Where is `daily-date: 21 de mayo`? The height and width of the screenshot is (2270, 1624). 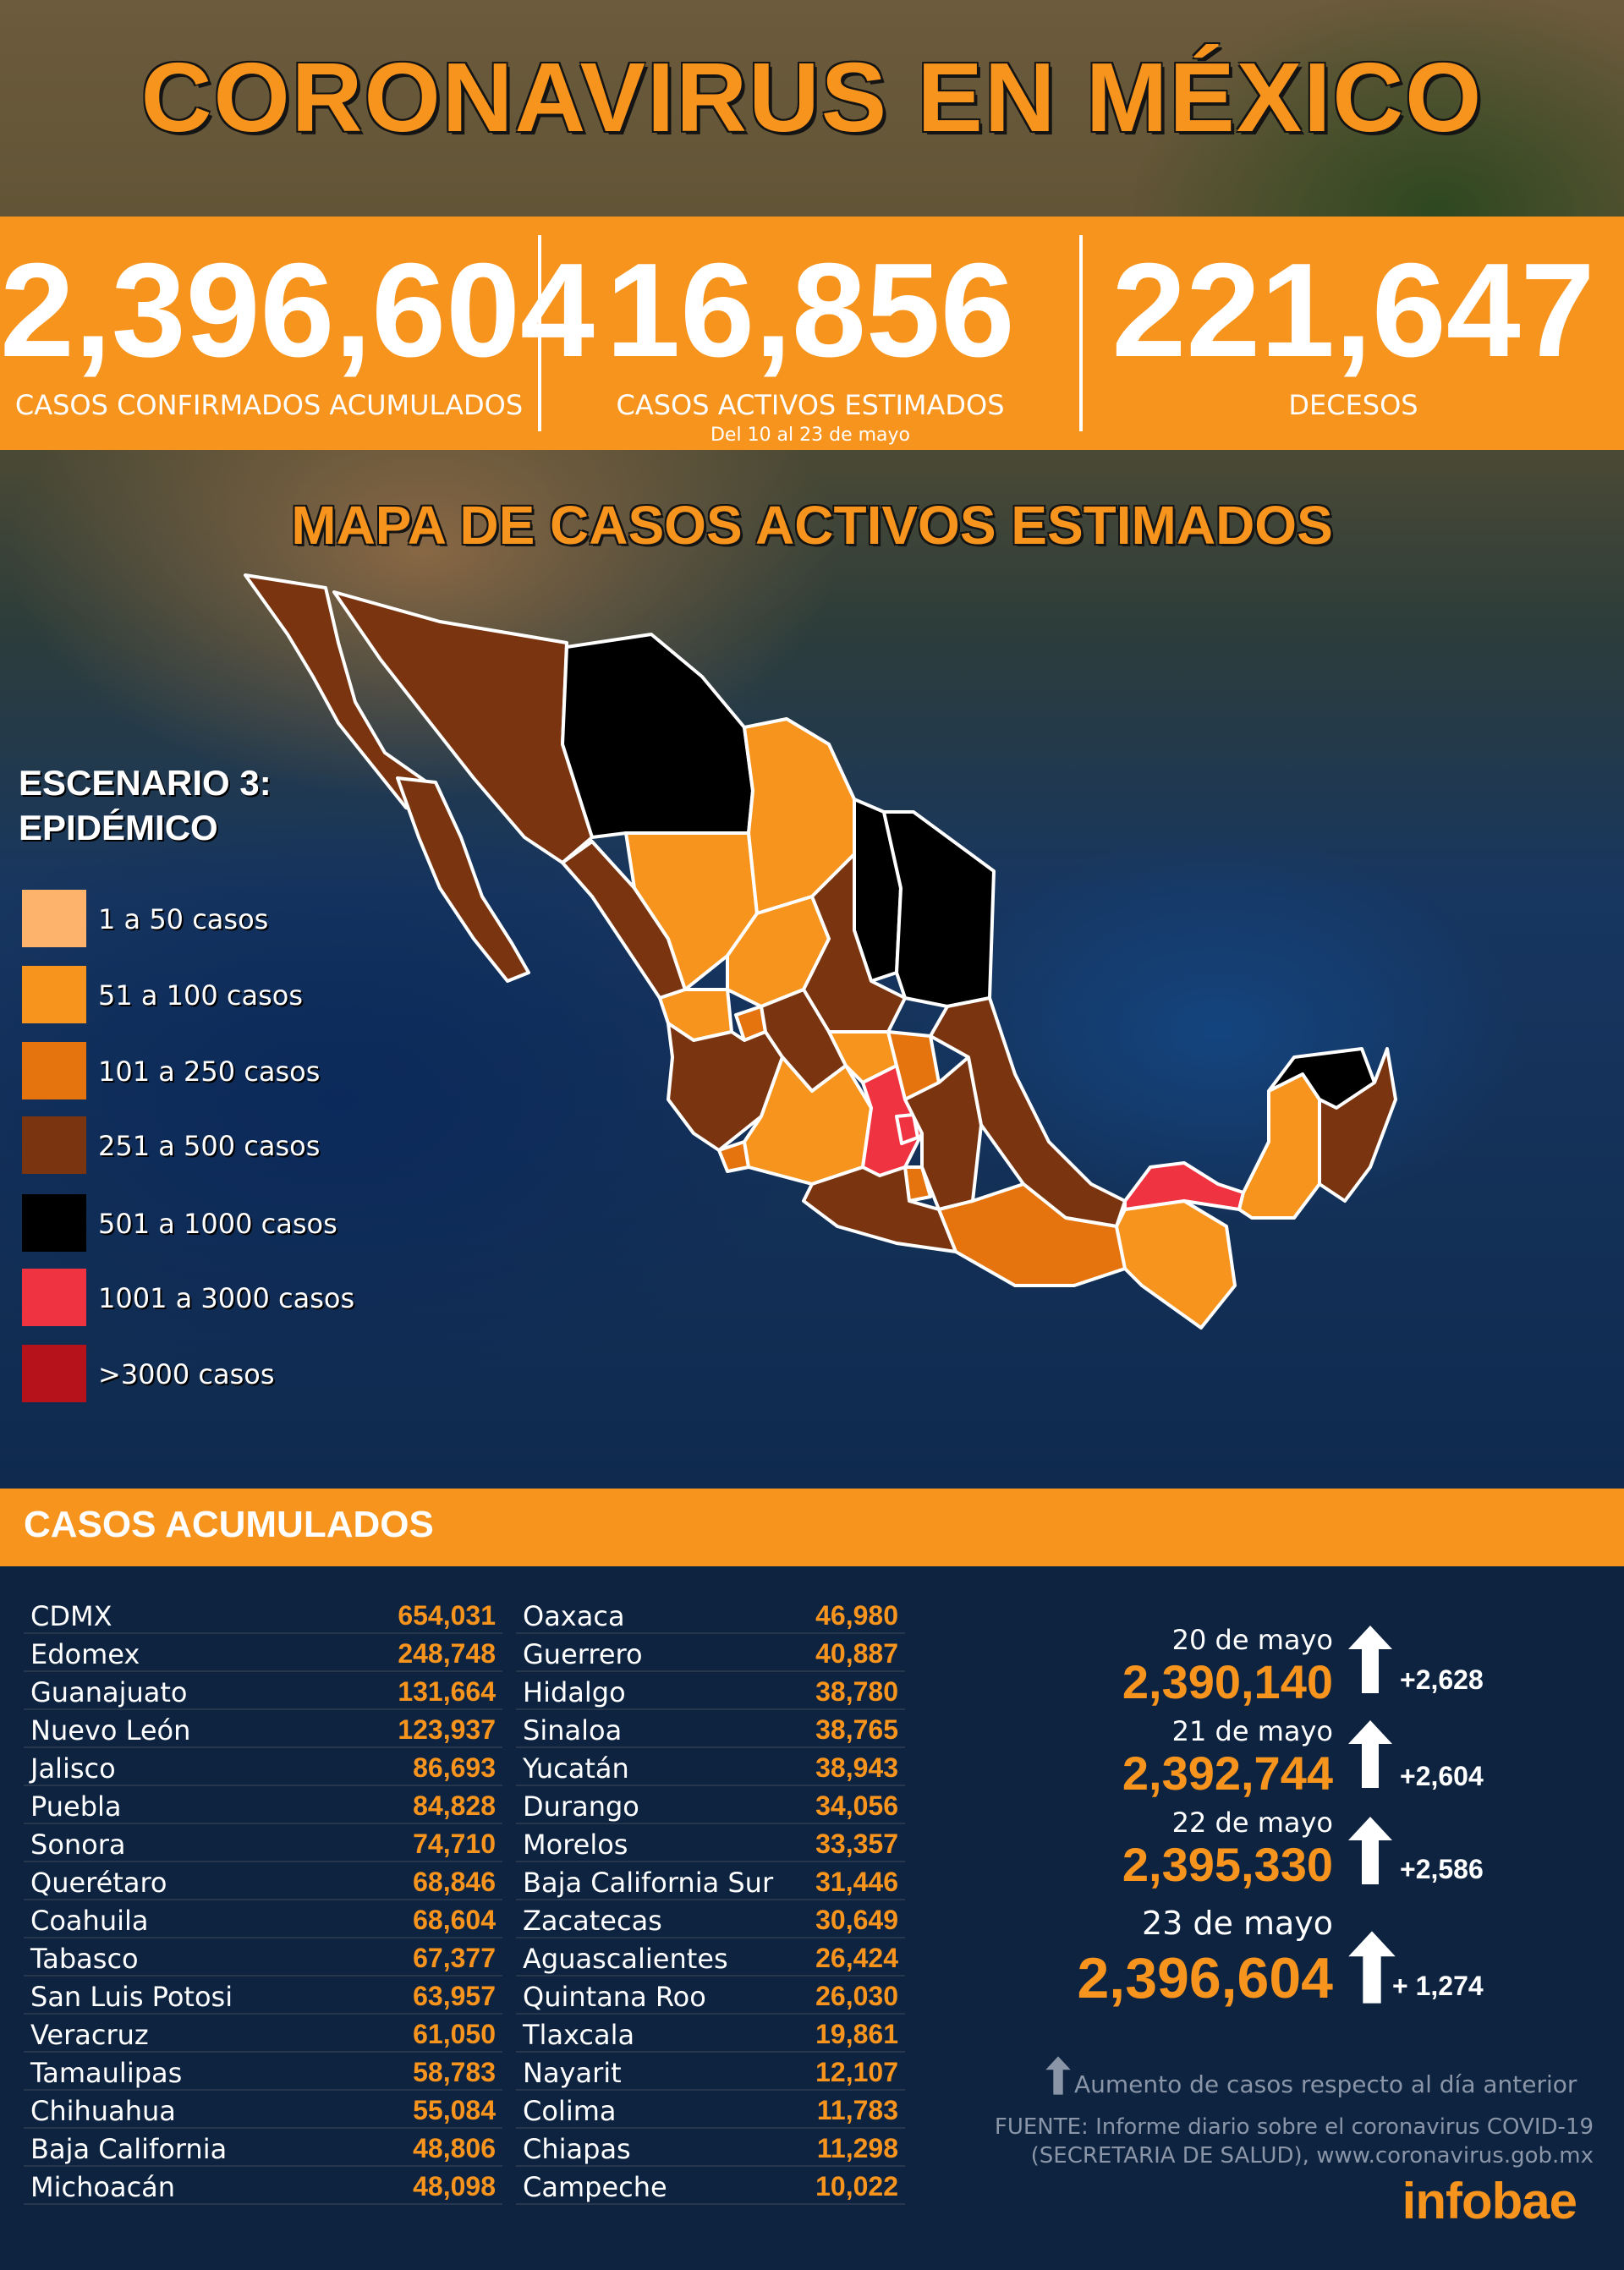 daily-date: 21 de mayo is located at coordinates (1252, 1731).